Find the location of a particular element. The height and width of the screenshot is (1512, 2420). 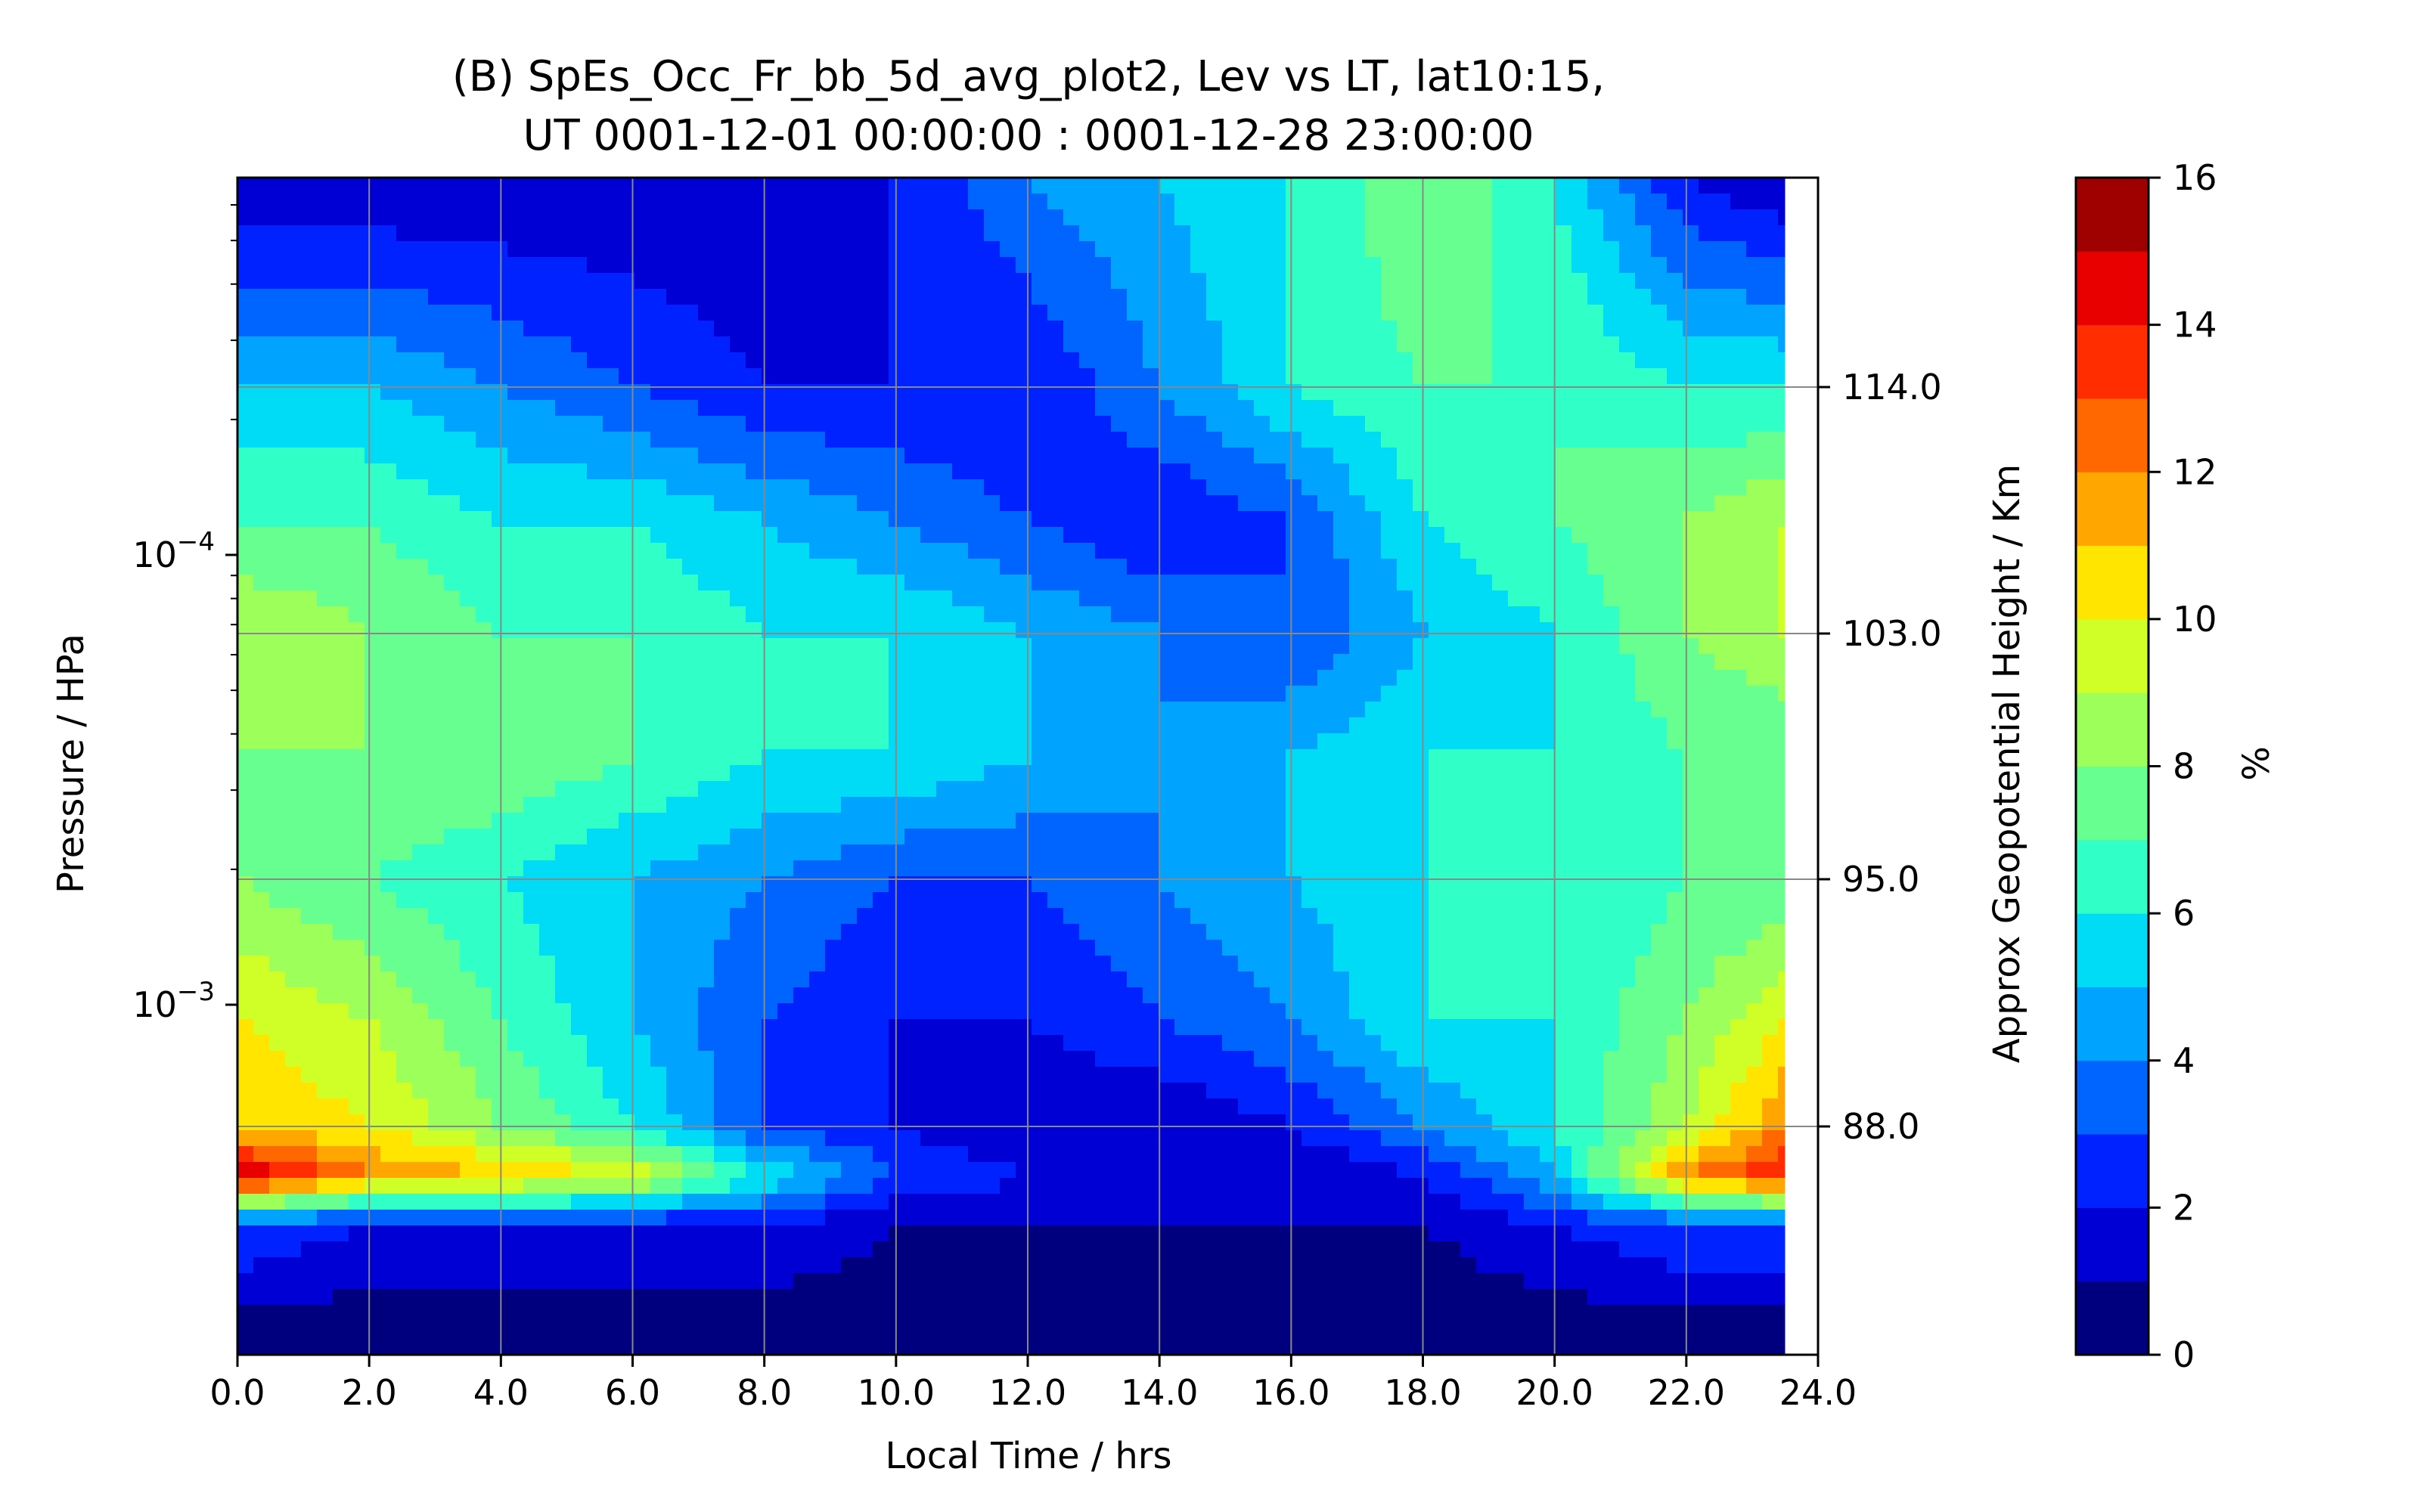

right-tick-label: 103.0 is located at coordinates (1892, 633).